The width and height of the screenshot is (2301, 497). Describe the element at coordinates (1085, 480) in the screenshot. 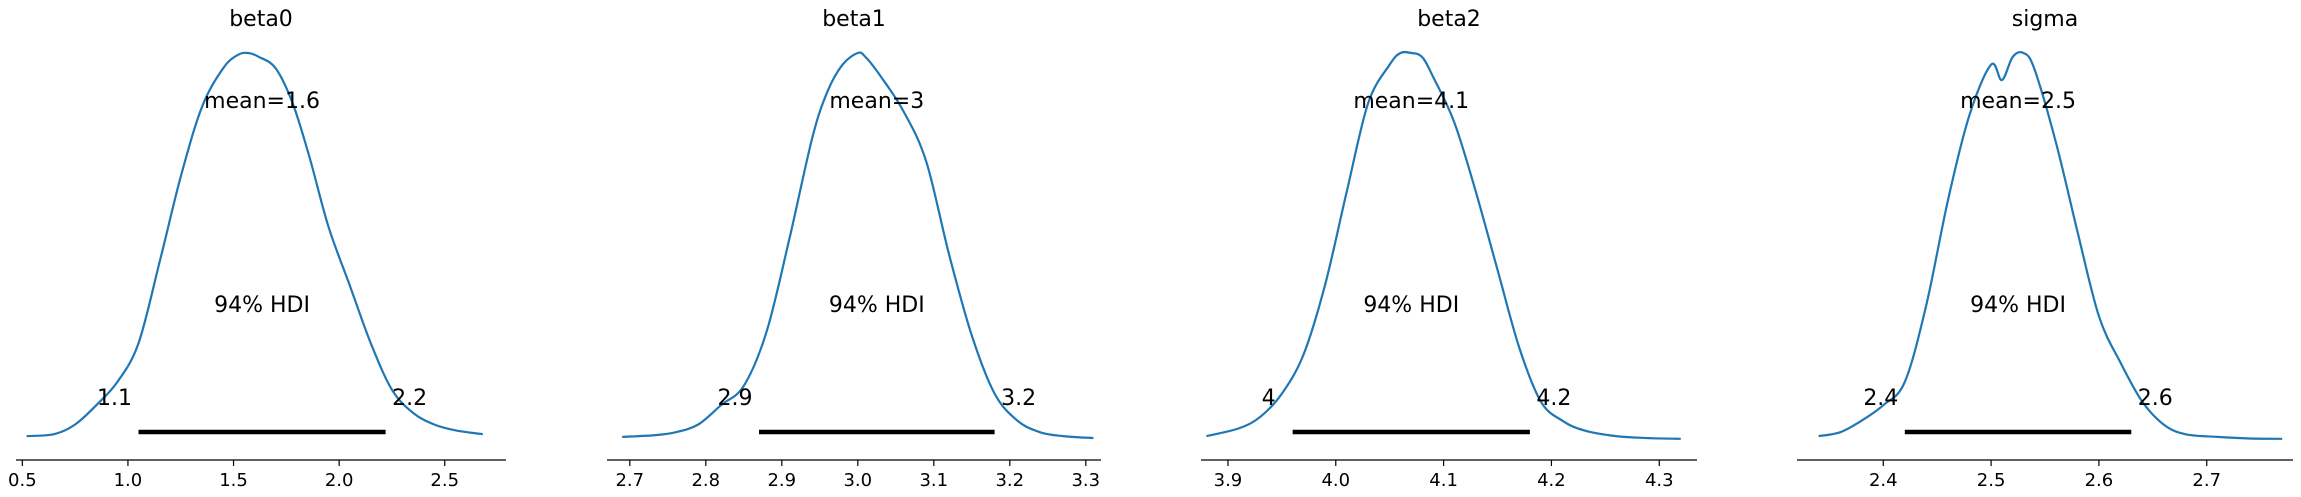

I see `x-tick-label: 3.3` at that location.